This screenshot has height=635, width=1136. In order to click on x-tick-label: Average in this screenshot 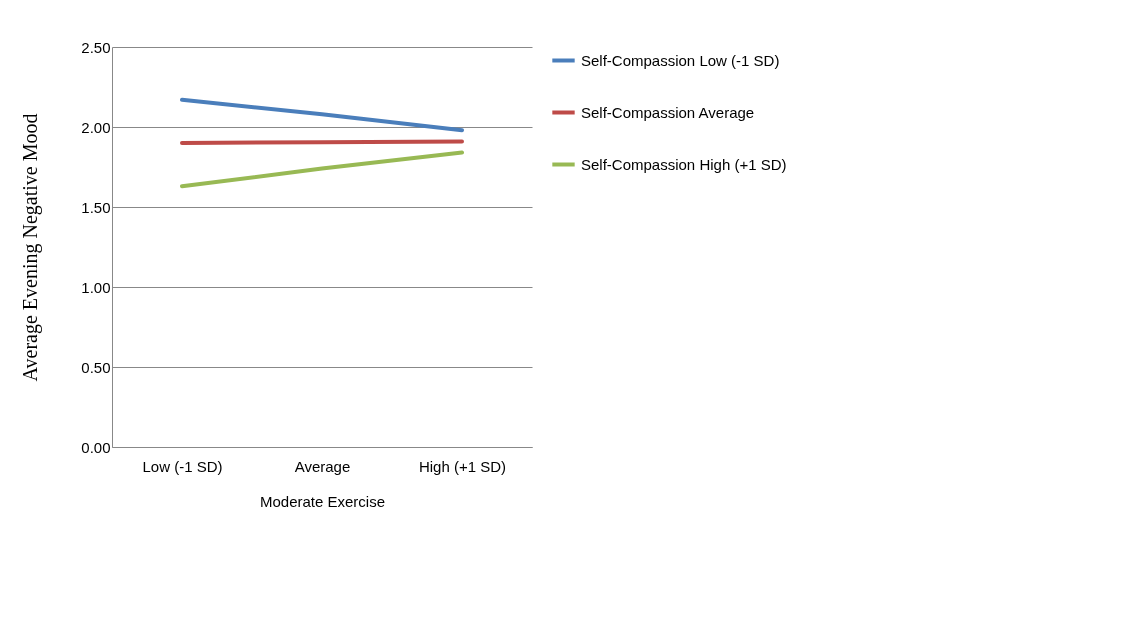, I will do `click(322, 466)`.